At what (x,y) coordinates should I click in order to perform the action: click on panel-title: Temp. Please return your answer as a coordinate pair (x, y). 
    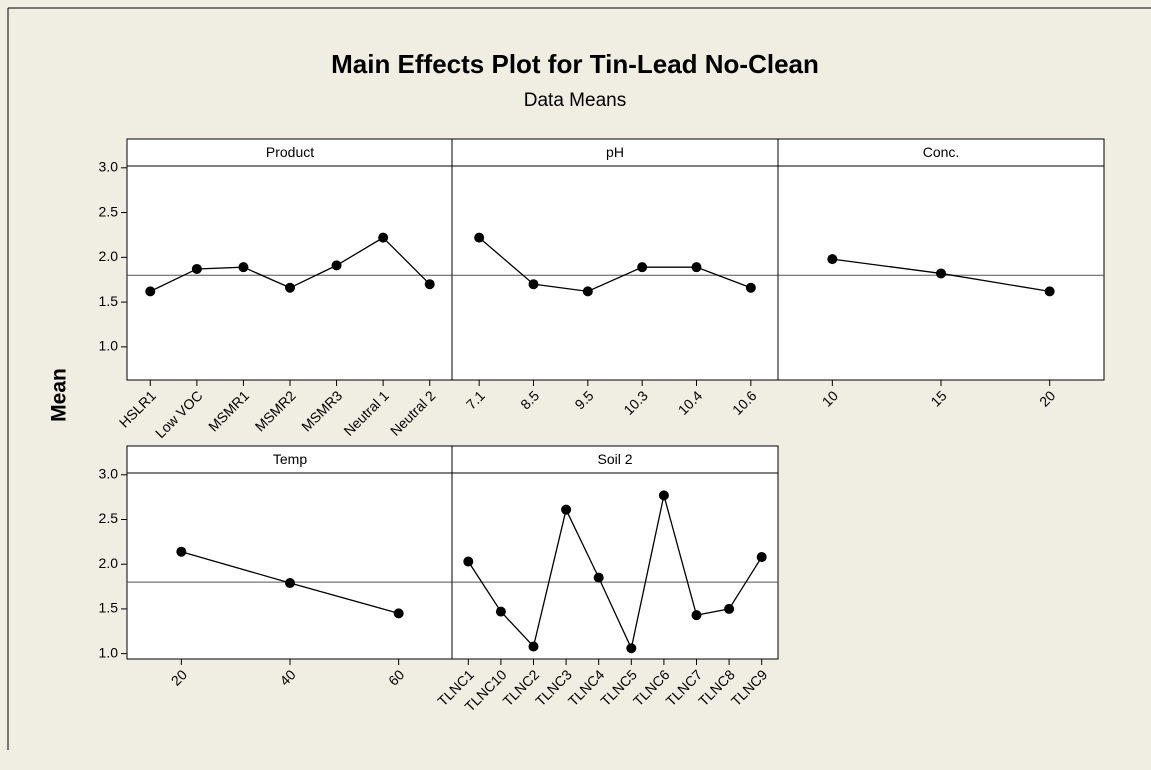
    Looking at the image, I should click on (290, 459).